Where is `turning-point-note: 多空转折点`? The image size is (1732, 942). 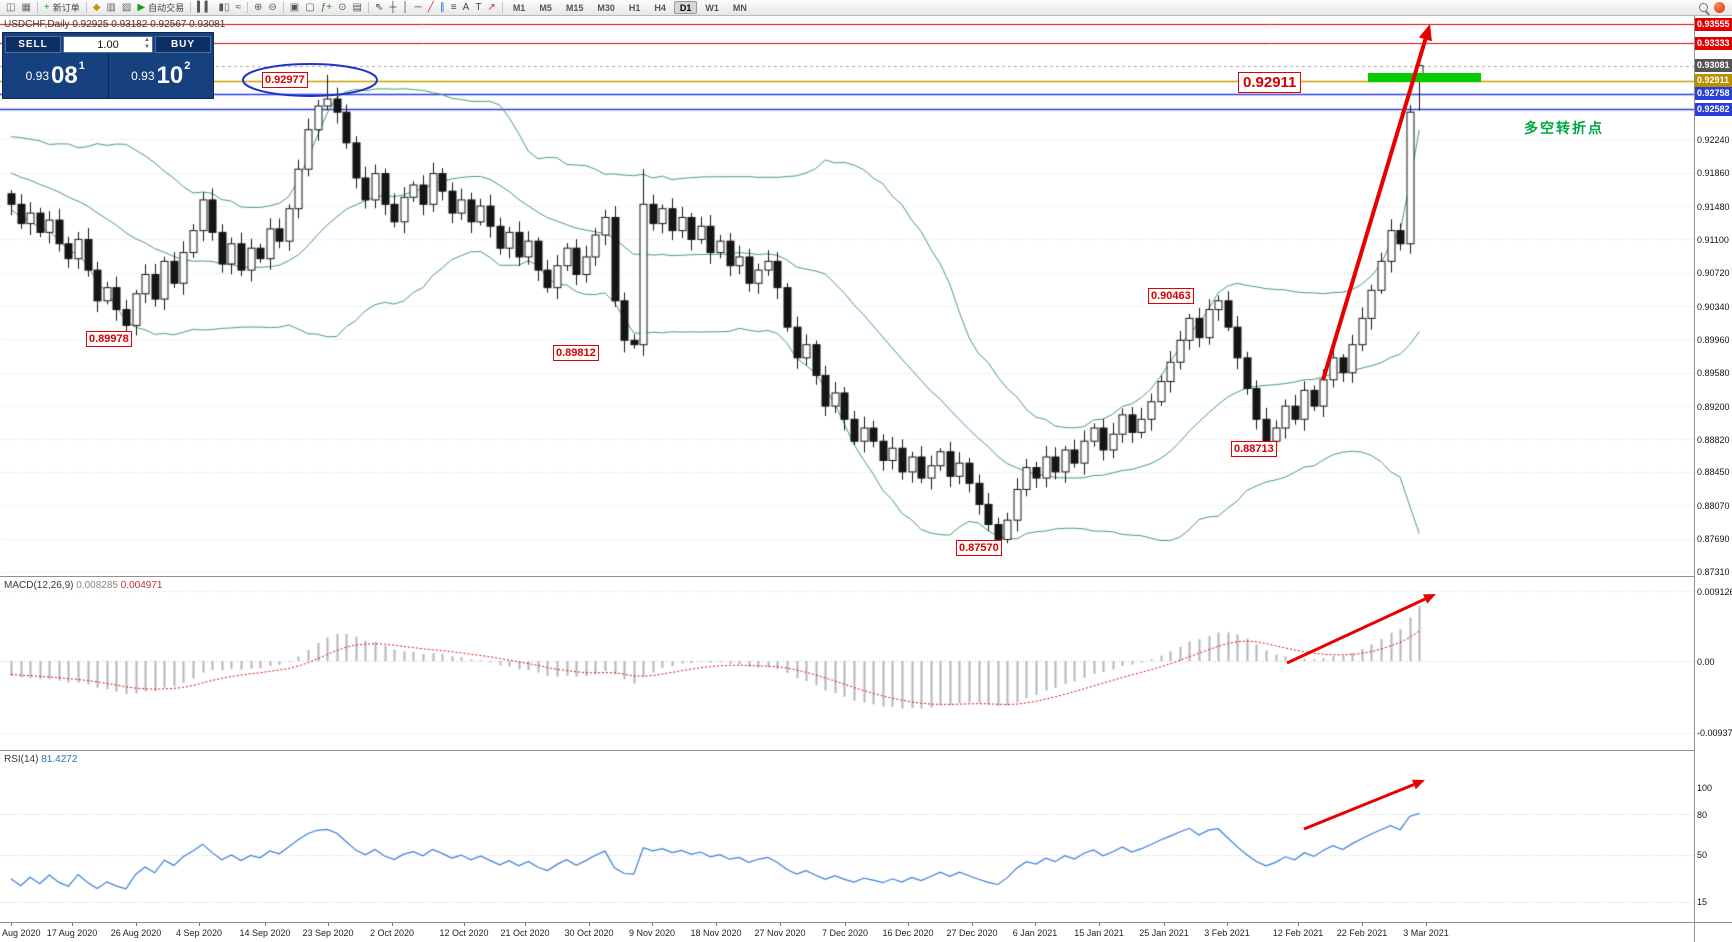
turning-point-note: 多空转折点 is located at coordinates (1564, 128).